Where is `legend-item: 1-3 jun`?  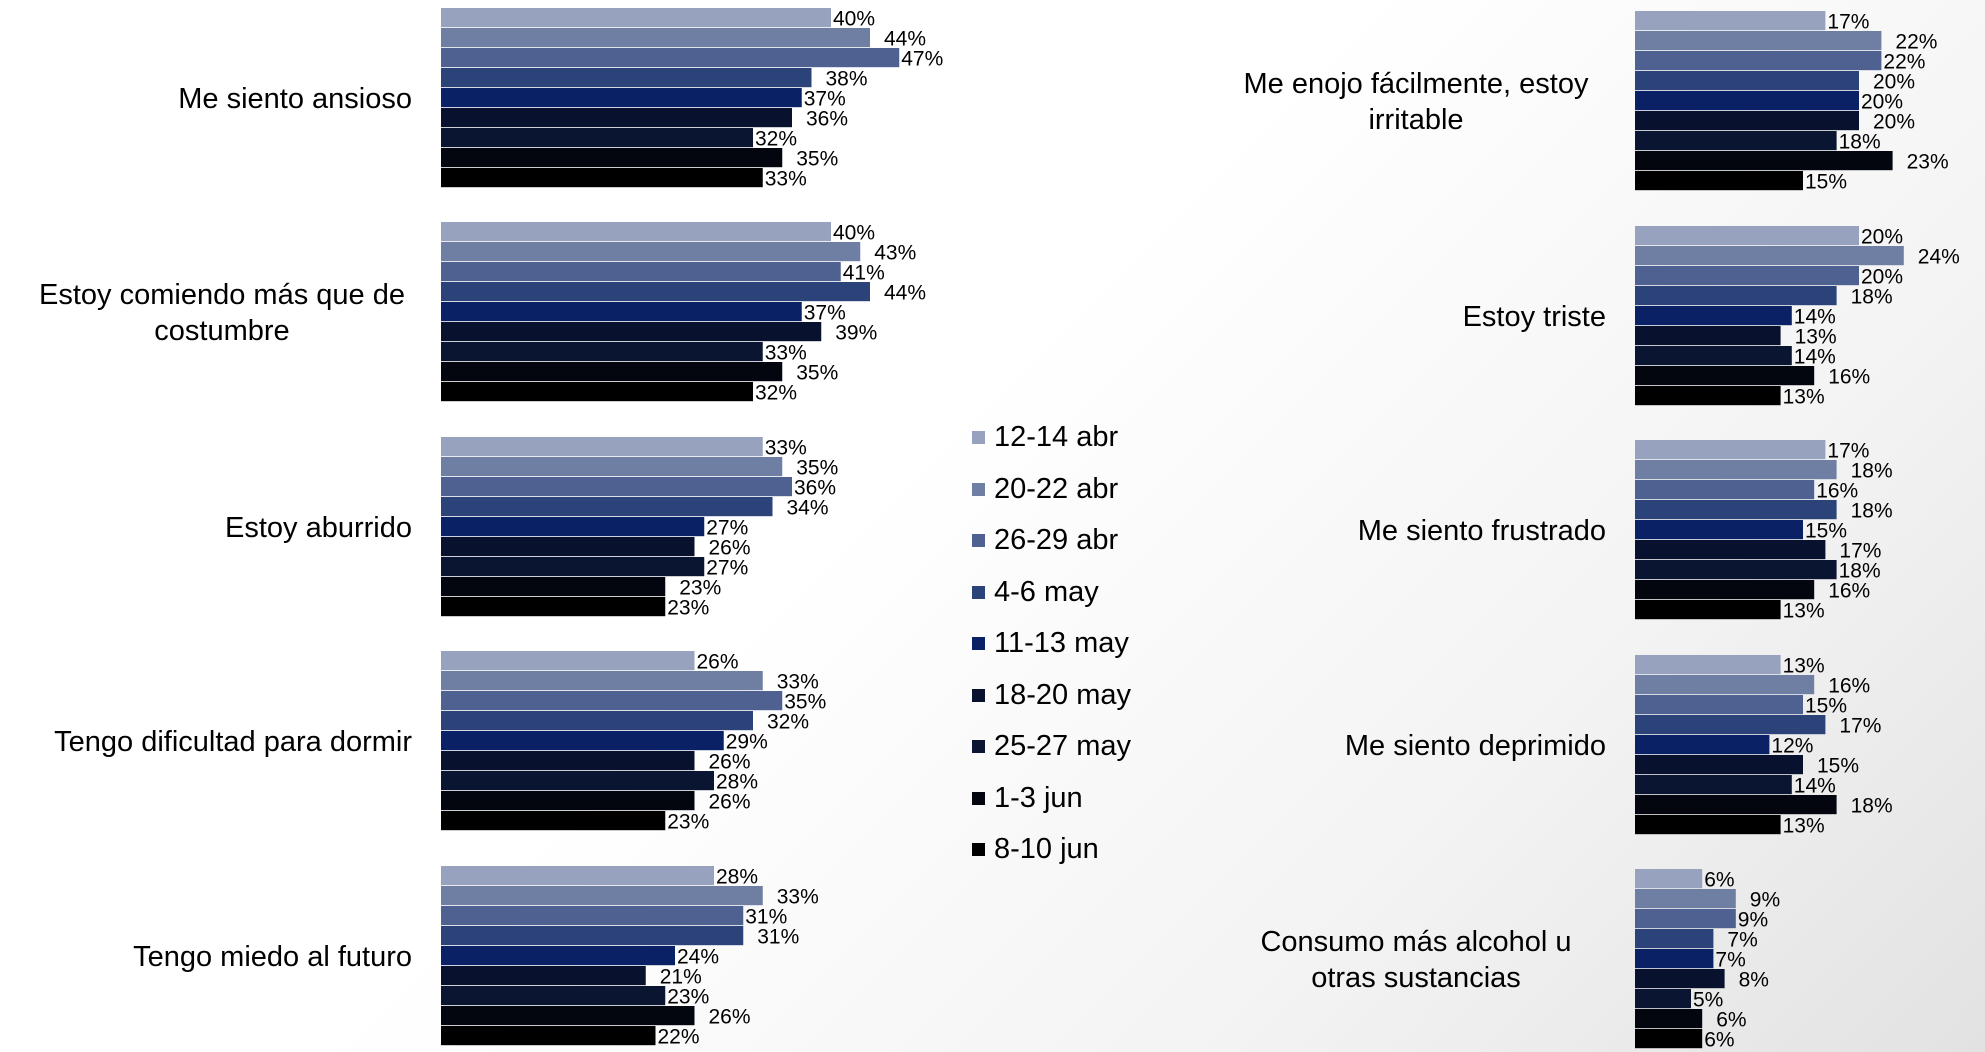 legend-item: 1-3 jun is located at coordinates (1051, 799).